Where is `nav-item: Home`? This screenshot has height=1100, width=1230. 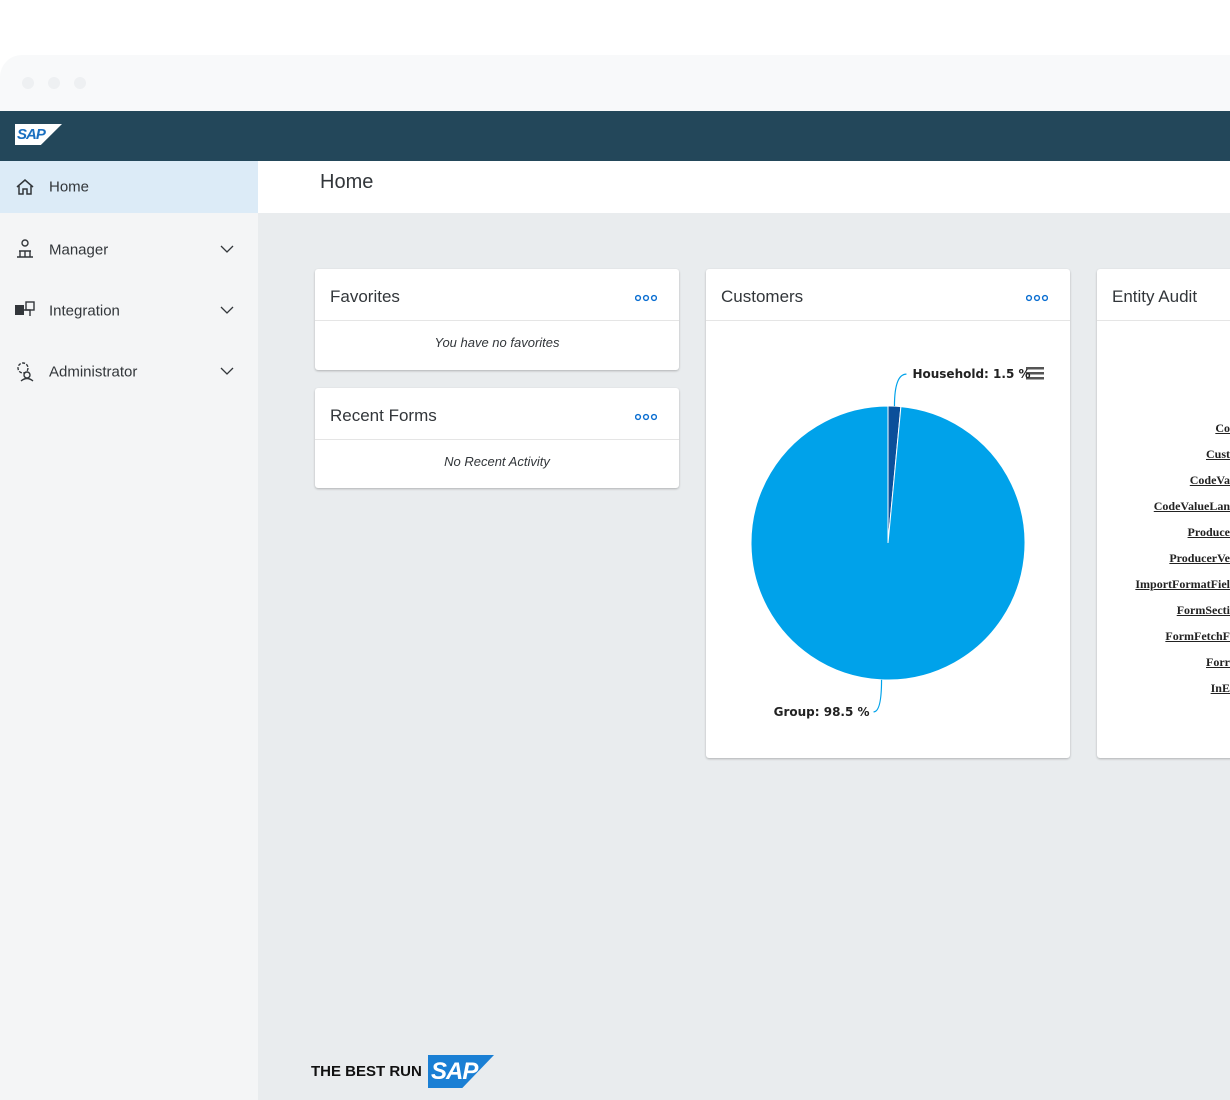
nav-item: Home is located at coordinates (129, 187).